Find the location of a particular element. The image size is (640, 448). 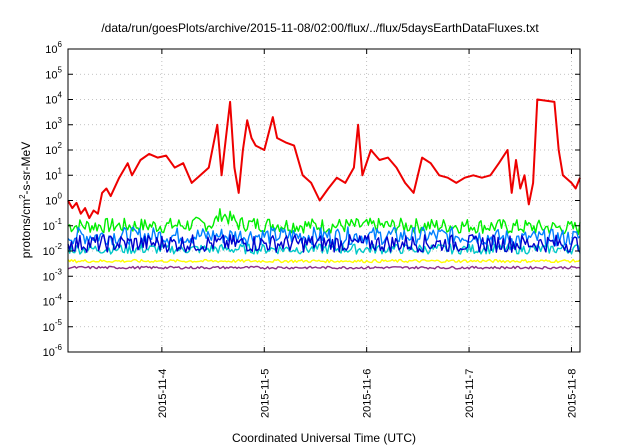

y-tick-label: 10⁰ is located at coordinates (53, 200).